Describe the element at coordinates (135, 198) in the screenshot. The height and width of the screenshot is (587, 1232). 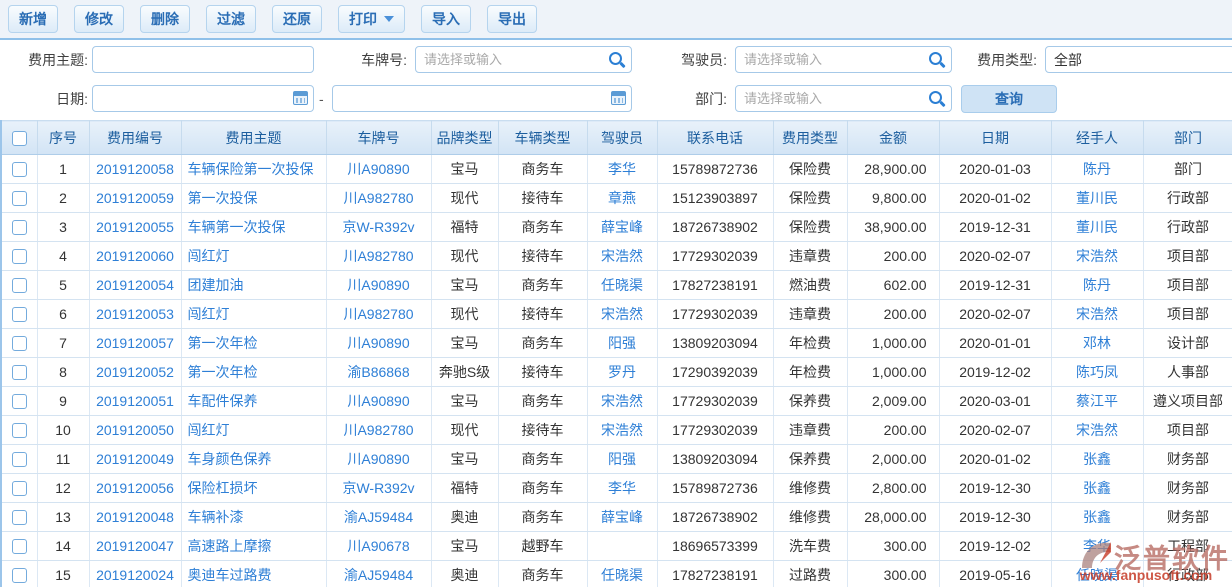
I see `cell-expense-code-link: 2019120059` at that location.